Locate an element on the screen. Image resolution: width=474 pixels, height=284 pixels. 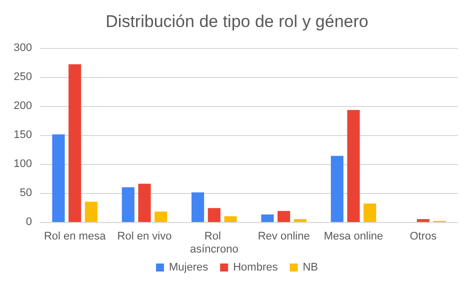
legend-label: Hombres is located at coordinates (255, 268).